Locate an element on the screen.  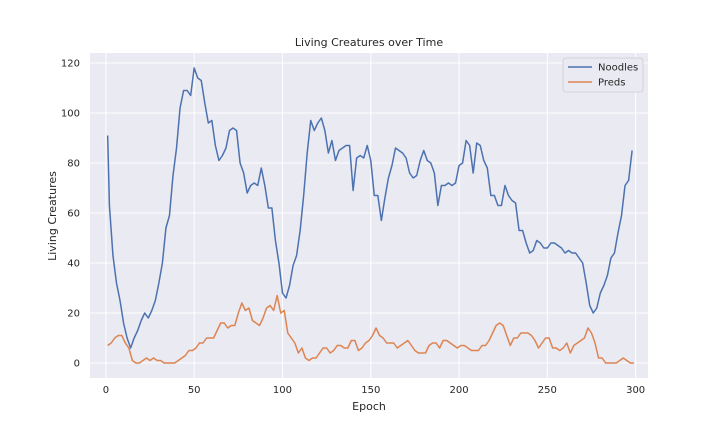
y-axis-ticks: 0 20 40 60 80 100 120 is located at coordinates (70, 214).